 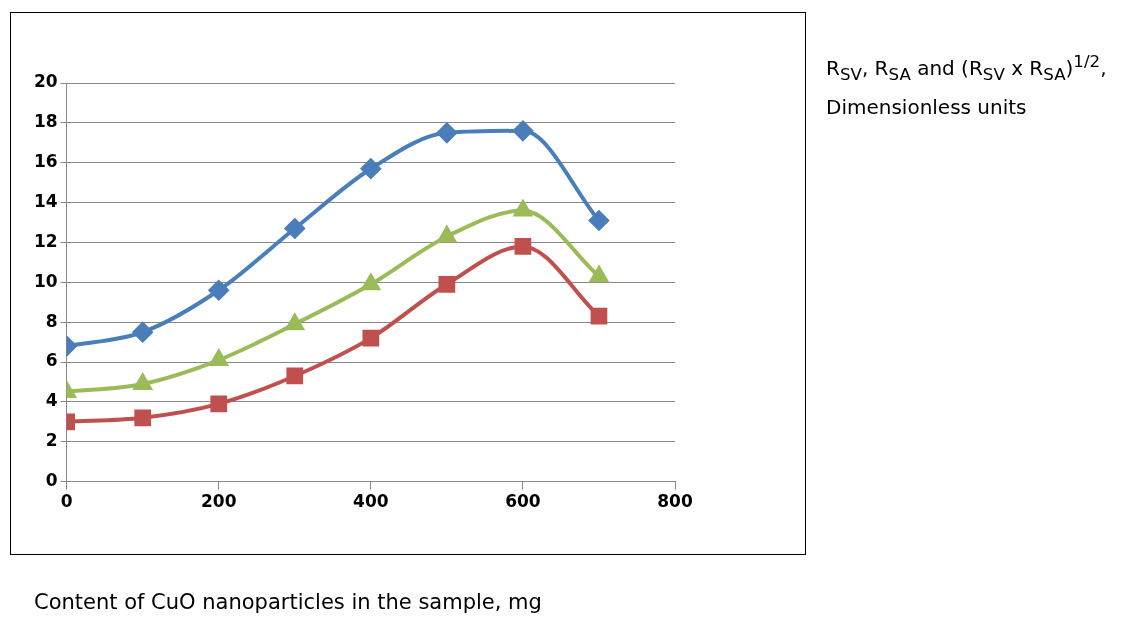 I want to click on y-tick-label: 4, so click(x=51, y=400).